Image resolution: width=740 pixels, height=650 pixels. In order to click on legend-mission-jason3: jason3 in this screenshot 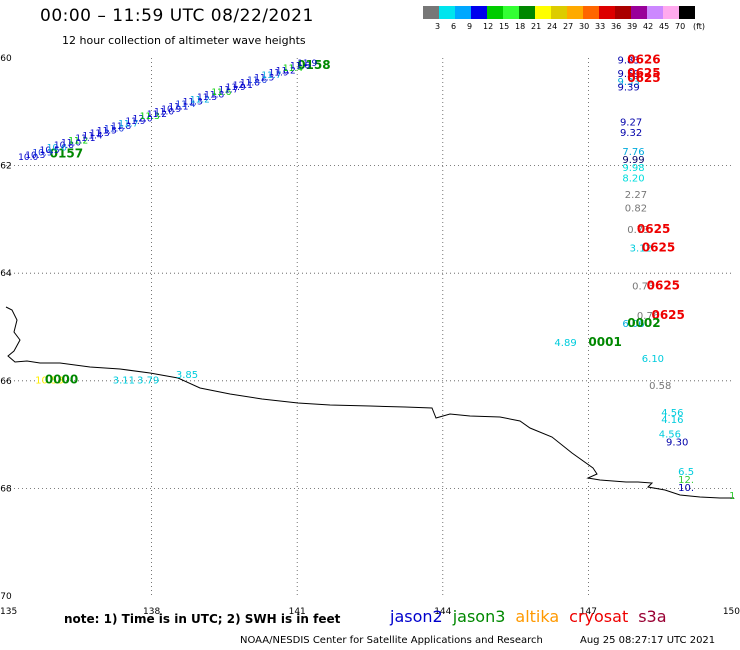, I will do `click(479, 616)`.